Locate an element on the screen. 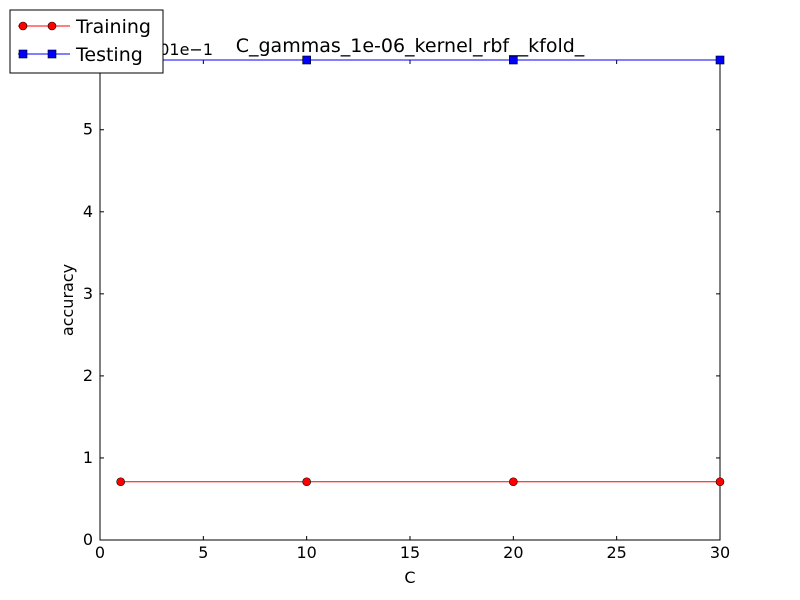 The height and width of the screenshot is (600, 800). legend-box is located at coordinates (86, 41).